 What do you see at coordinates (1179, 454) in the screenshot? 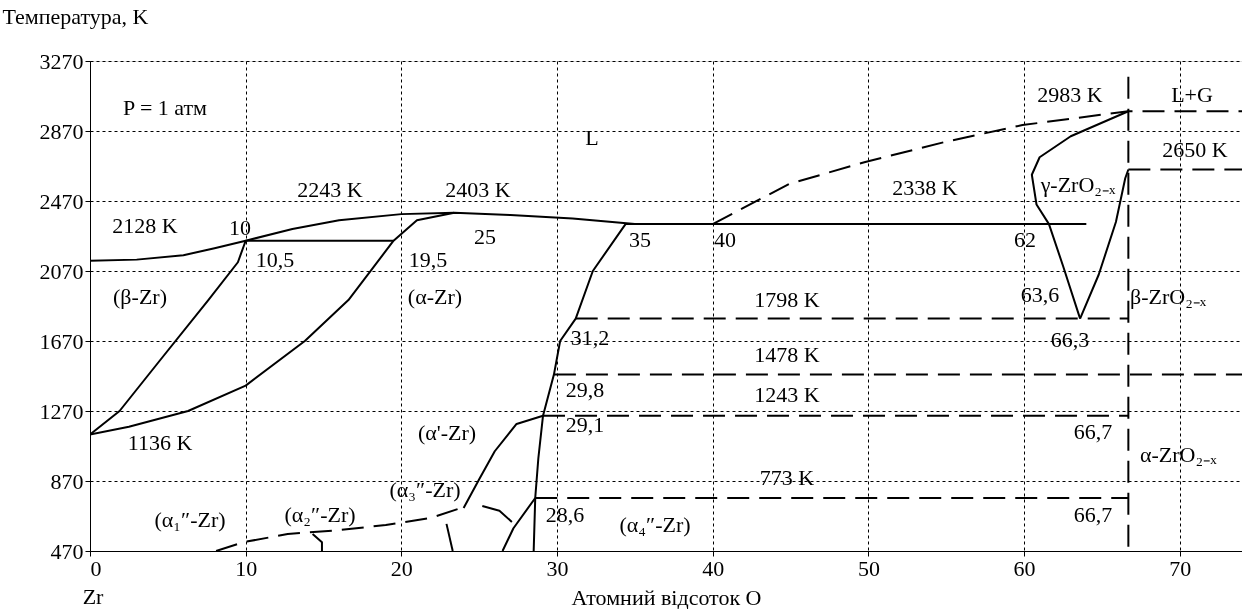
I see `annotation: α-ZrO₂₋ₓ` at bounding box center [1179, 454].